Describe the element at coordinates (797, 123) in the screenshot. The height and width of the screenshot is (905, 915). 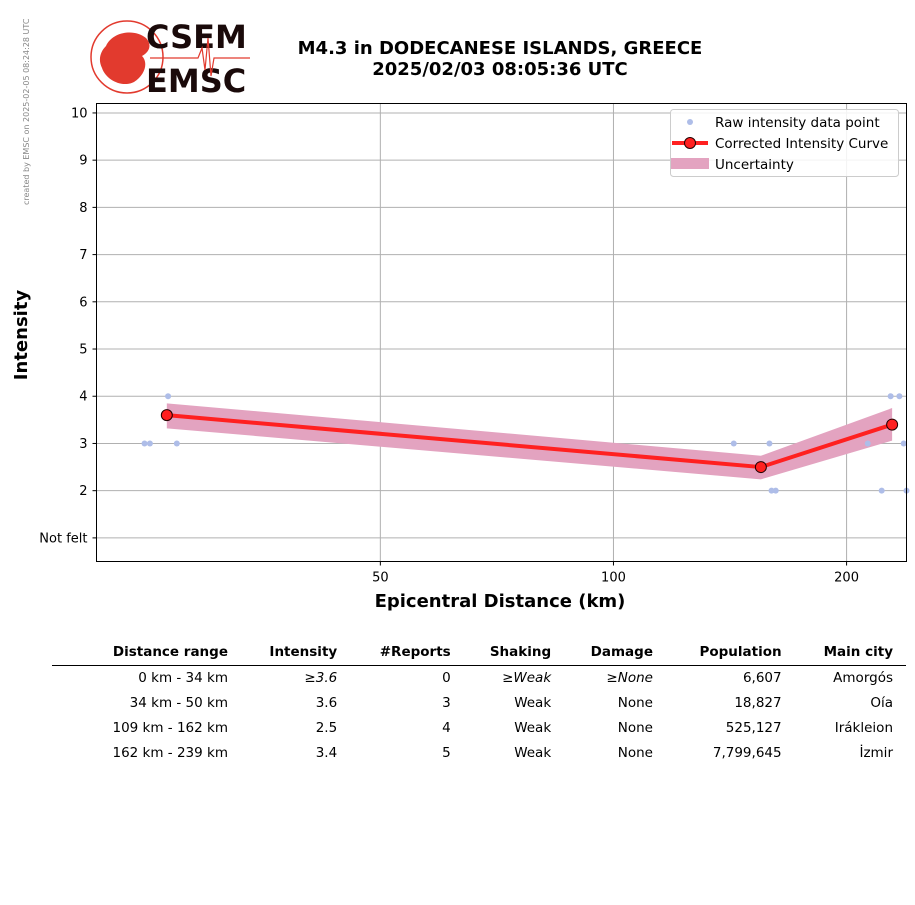
I see `legend-raw-label: Raw intensity data point` at that location.